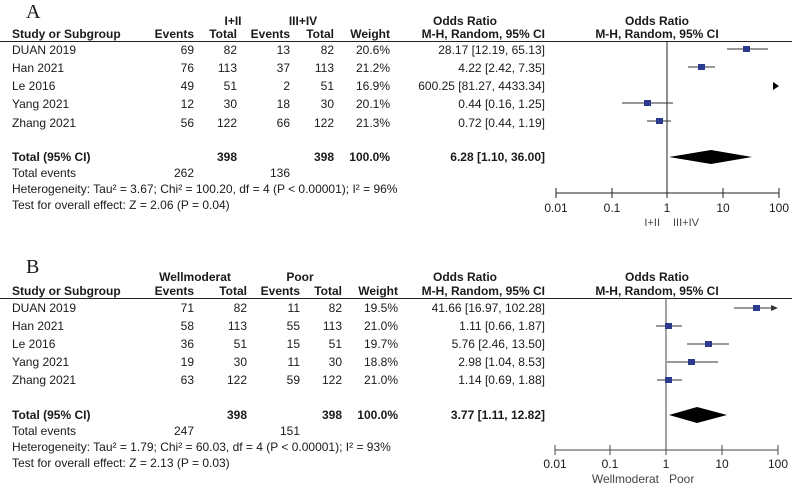 Image resolution: width=792 pixels, height=488 pixels. I want to click on tick-label: 1, so click(667, 208).